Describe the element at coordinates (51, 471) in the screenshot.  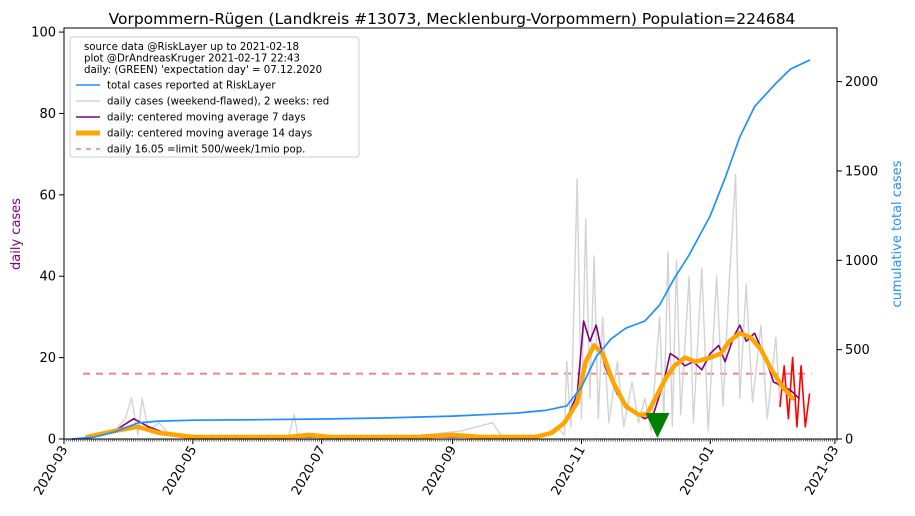
I see `x-tick-label: 2020-03` at that location.